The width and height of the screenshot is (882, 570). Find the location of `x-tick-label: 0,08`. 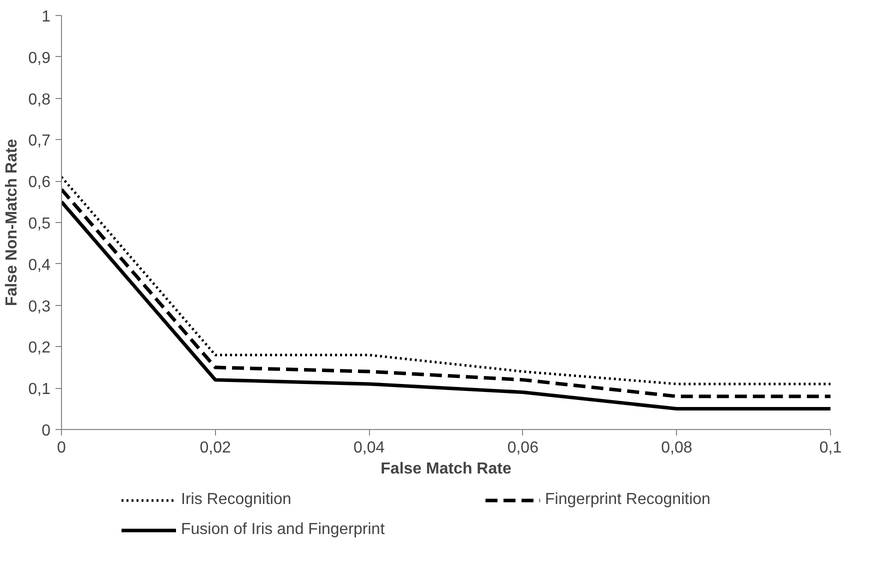

x-tick-label: 0,08 is located at coordinates (676, 448).